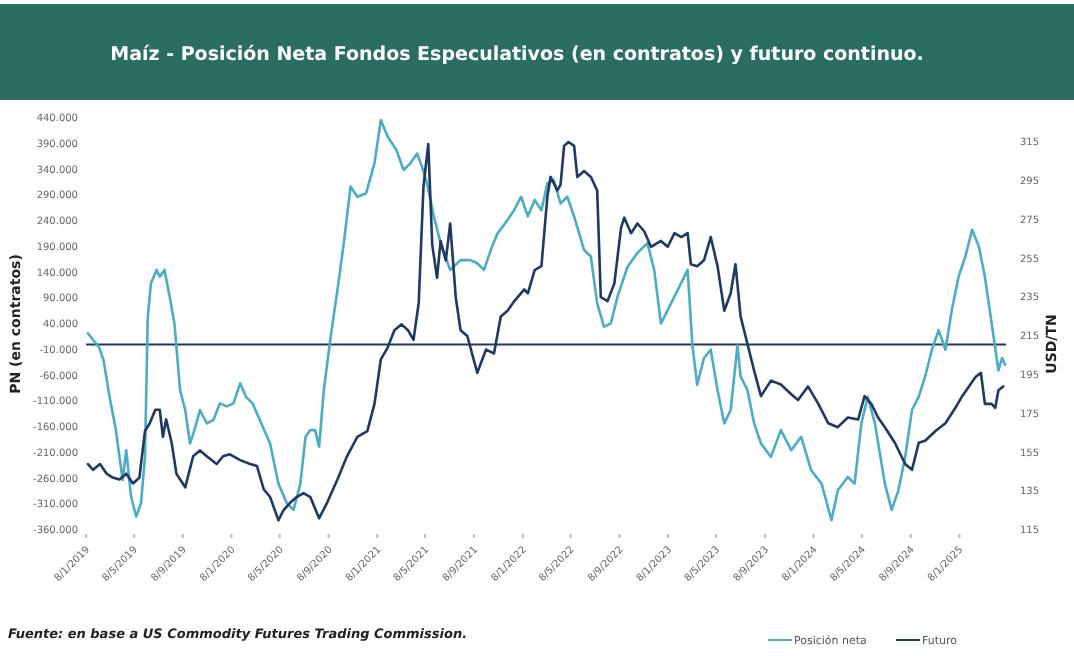 The height and width of the screenshot is (656, 1074). I want to click on chart-title: Maíz - Posición Neta Fondos Especulativos (en contratos) y futuro continuo., so click(517, 55).